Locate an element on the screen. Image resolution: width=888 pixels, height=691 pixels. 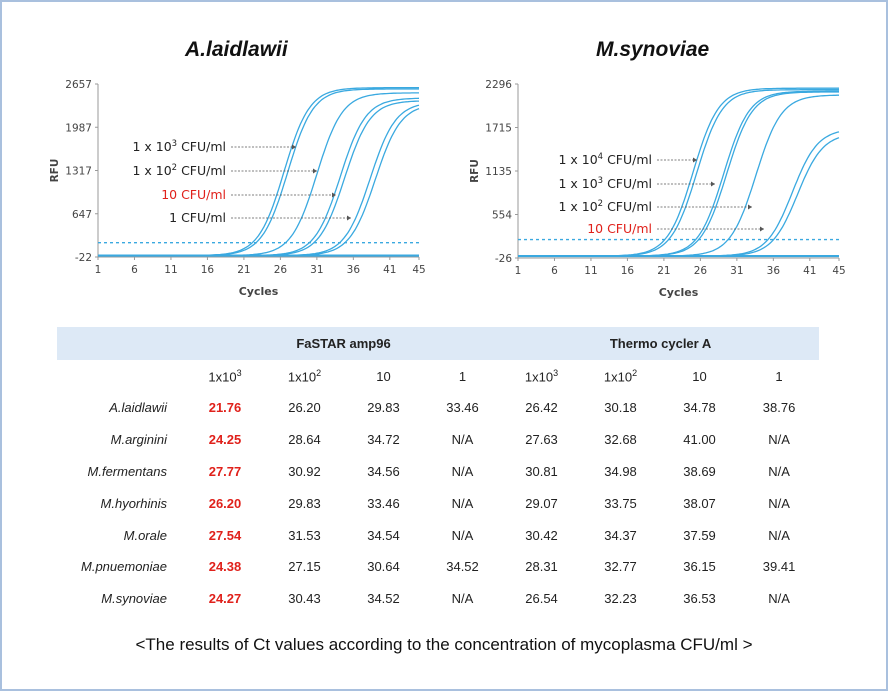
ct-value: 30.92 is located at coordinates (304, 471).